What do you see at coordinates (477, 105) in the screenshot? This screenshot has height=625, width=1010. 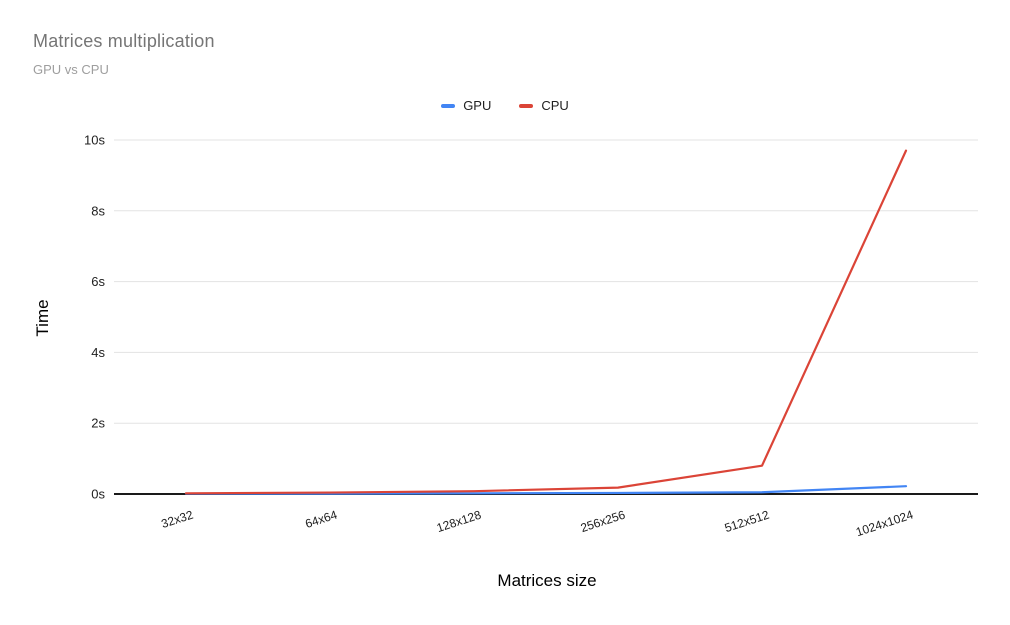 I see `legend-label-gpu: GPU` at bounding box center [477, 105].